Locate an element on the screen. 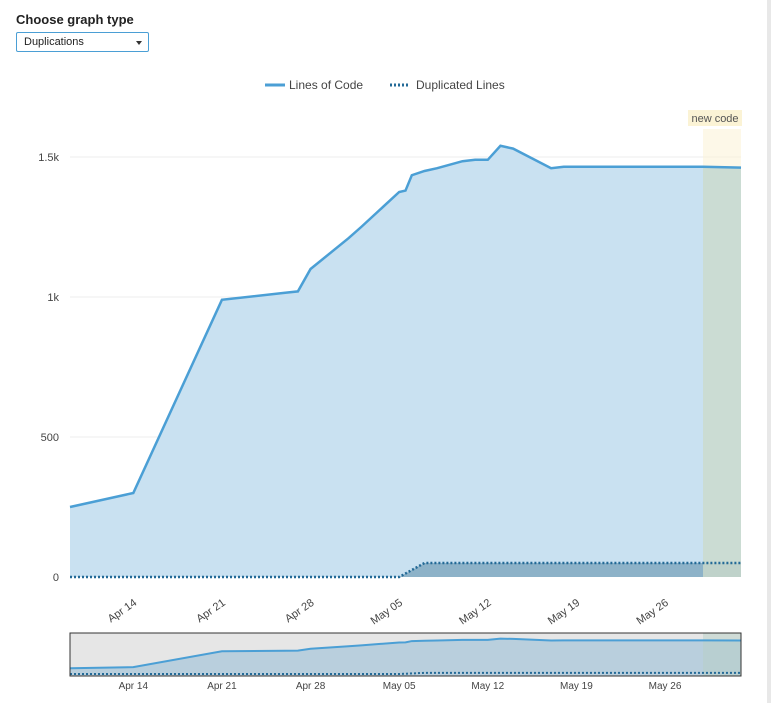 Image resolution: width=771 pixels, height=703 pixels. brush-border is located at coordinates (405, 654).